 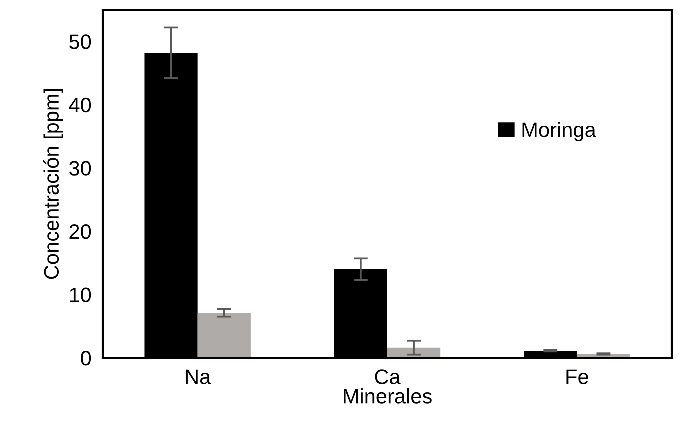 What do you see at coordinates (86, 358) in the screenshot?
I see `y-tick-label: 0` at bounding box center [86, 358].